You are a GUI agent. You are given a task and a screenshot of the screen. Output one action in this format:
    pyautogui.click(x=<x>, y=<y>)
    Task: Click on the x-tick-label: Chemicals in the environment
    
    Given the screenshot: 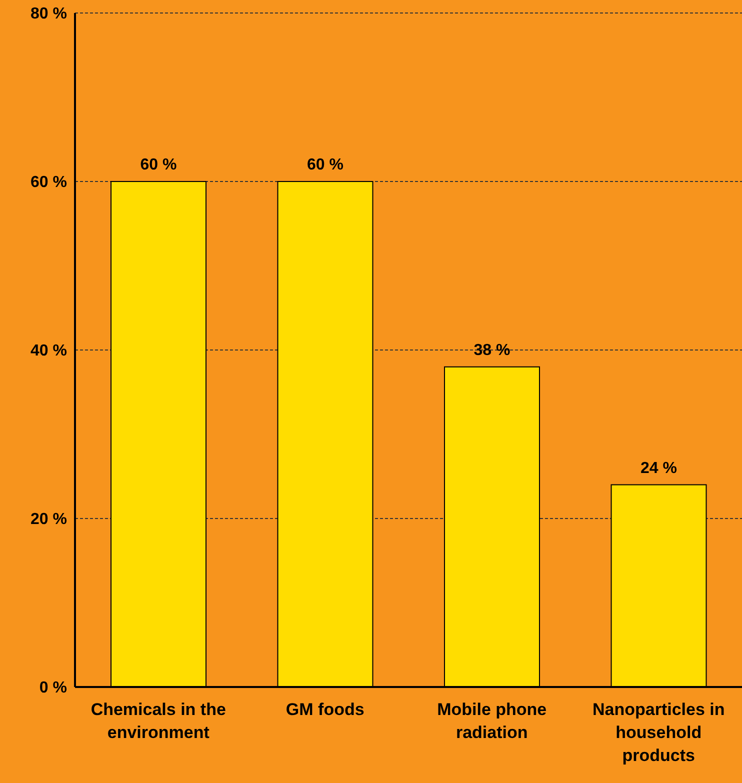 What is the action you would take?
    pyautogui.click(x=158, y=721)
    